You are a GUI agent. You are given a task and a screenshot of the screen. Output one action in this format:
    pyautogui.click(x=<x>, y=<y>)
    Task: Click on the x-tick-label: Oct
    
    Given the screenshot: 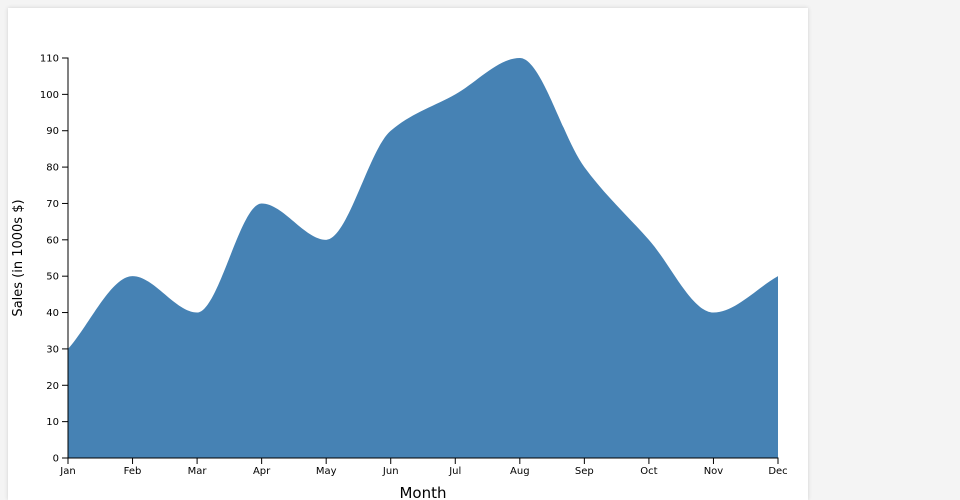 What is the action you would take?
    pyautogui.click(x=648, y=471)
    